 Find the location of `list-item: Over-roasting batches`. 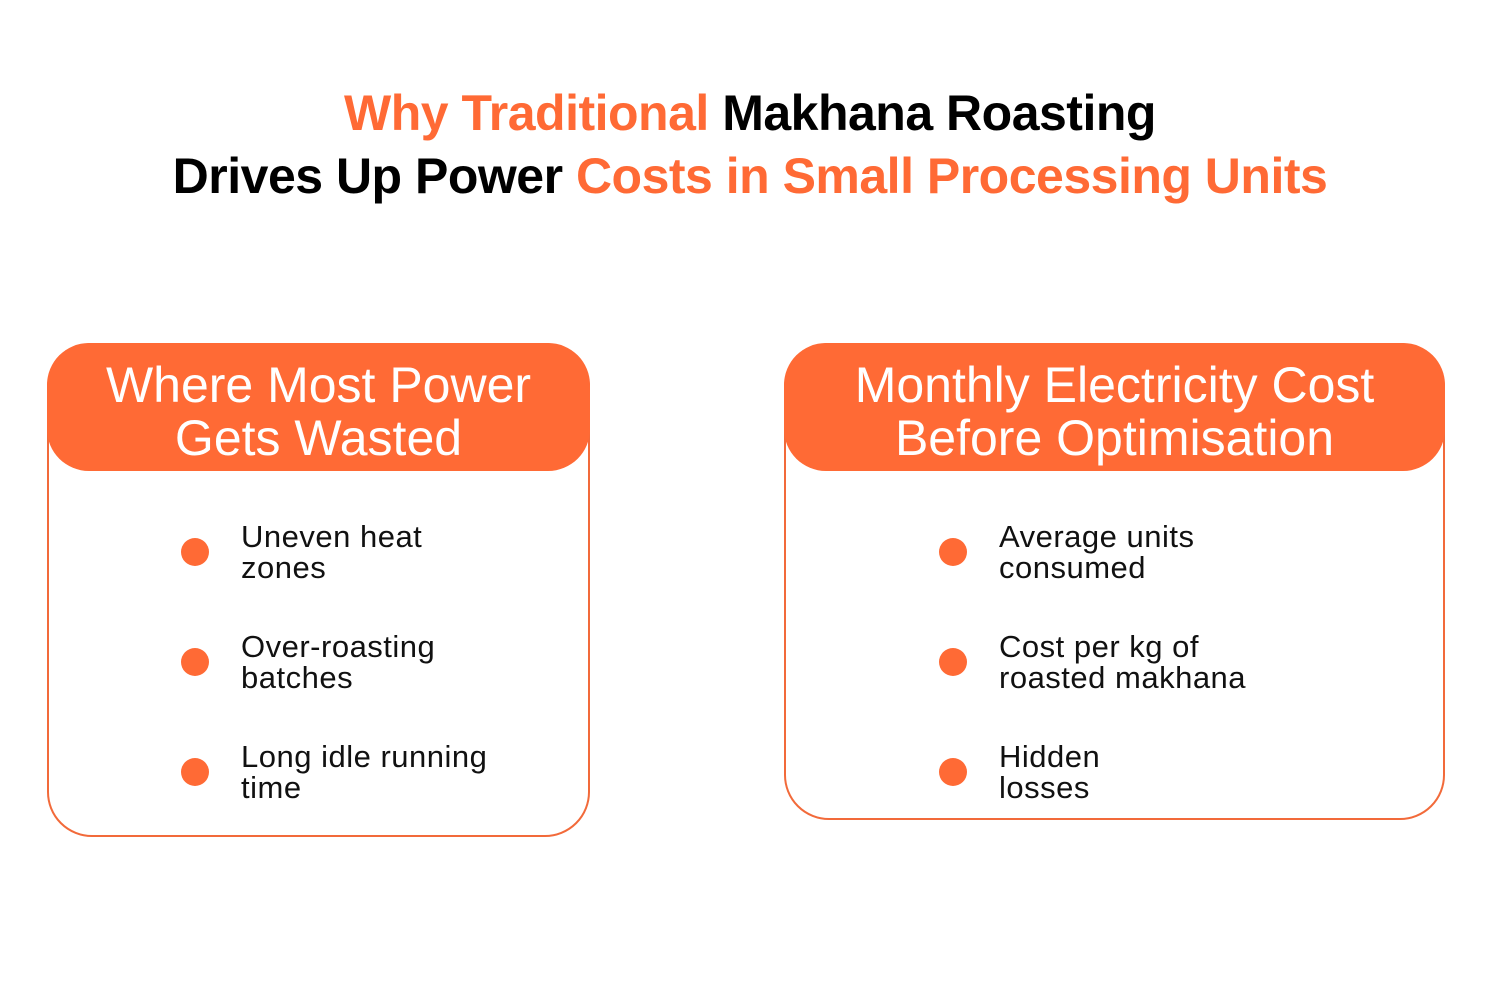

list-item: Over-roasting batches is located at coordinates (308, 662).